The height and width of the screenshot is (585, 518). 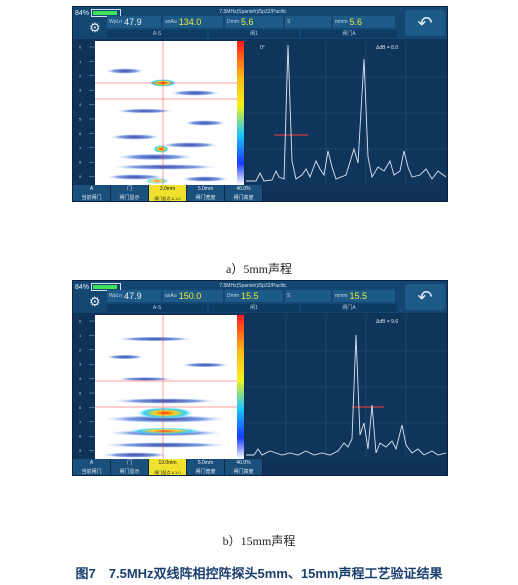 What do you see at coordinates (262, 48) in the screenshot?
I see `ascan-angle-label: 0°` at bounding box center [262, 48].